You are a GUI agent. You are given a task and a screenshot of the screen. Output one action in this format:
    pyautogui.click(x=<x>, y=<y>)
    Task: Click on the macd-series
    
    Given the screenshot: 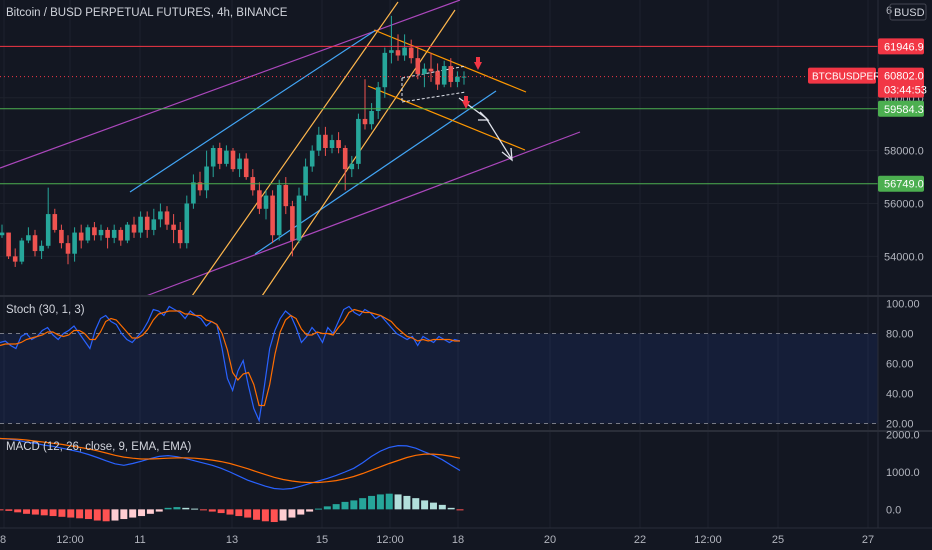 What is the action you would take?
    pyautogui.click(x=230, y=463)
    